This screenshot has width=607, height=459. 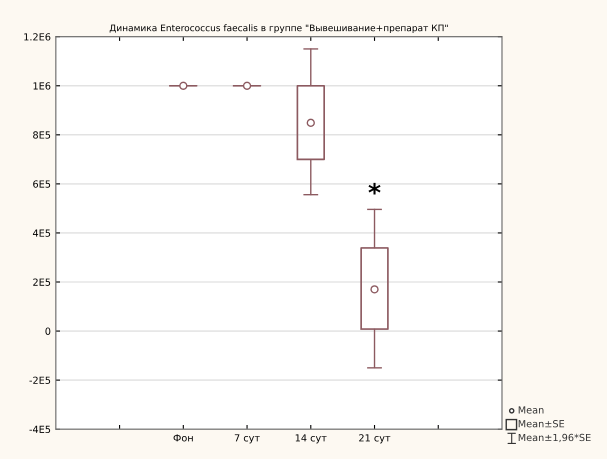 What do you see at coordinates (47, 331) in the screenshot?
I see `y-tick-label: 0` at bounding box center [47, 331].